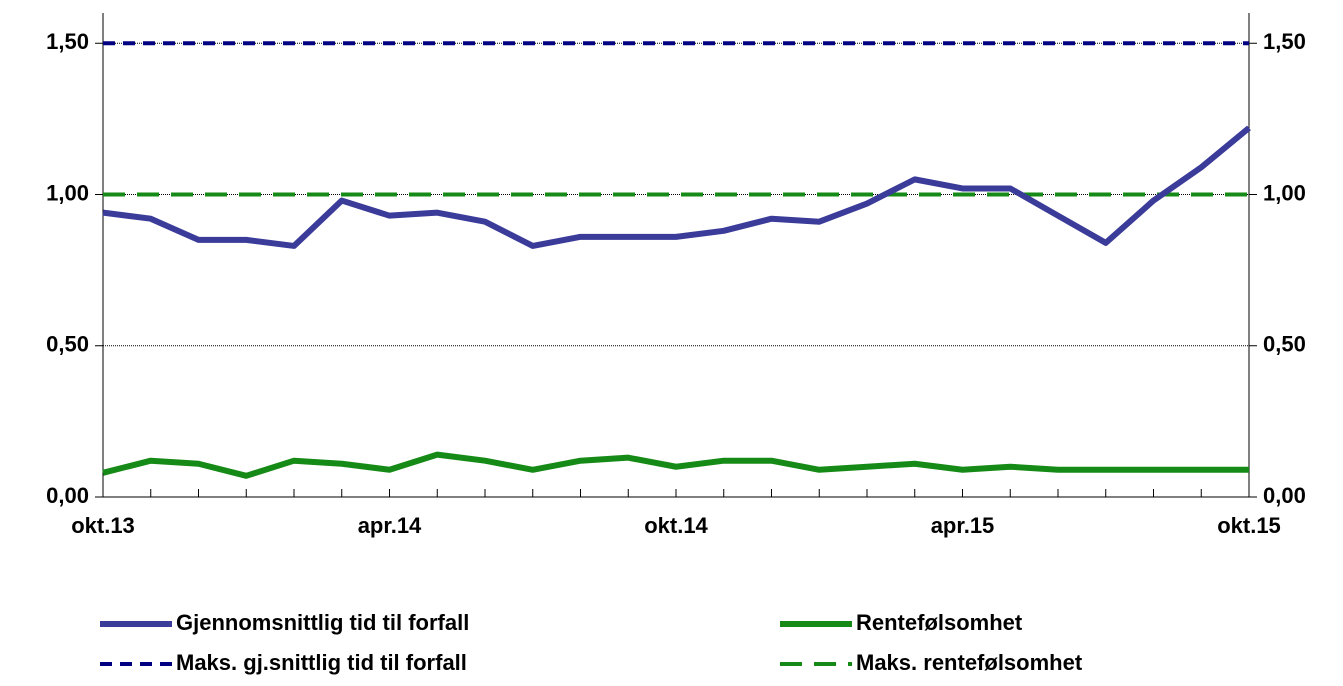 The height and width of the screenshot is (686, 1343). I want to click on y2-tick-label: 0,50, so click(1284, 344).